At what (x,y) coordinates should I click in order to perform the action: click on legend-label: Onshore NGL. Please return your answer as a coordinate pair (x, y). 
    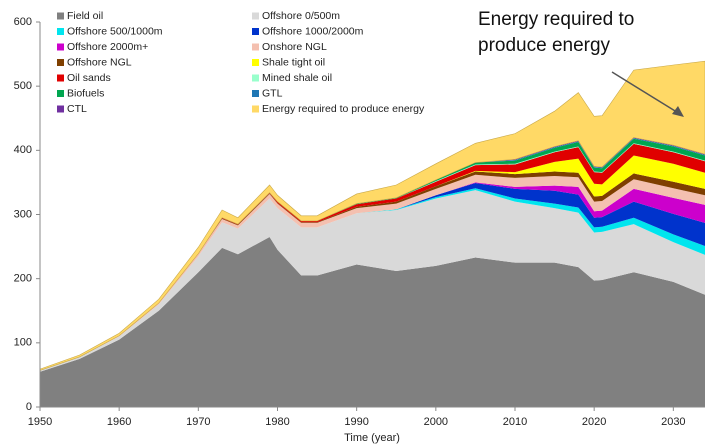
    Looking at the image, I should click on (294, 47).